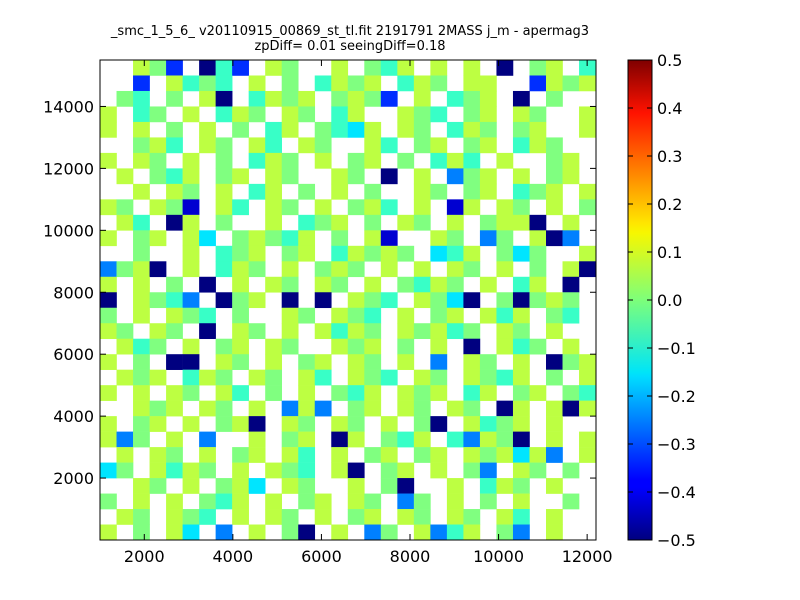 This screenshot has height=600, width=800. What do you see at coordinates (587, 556) in the screenshot?
I see `x-tick-label: 12000` at bounding box center [587, 556].